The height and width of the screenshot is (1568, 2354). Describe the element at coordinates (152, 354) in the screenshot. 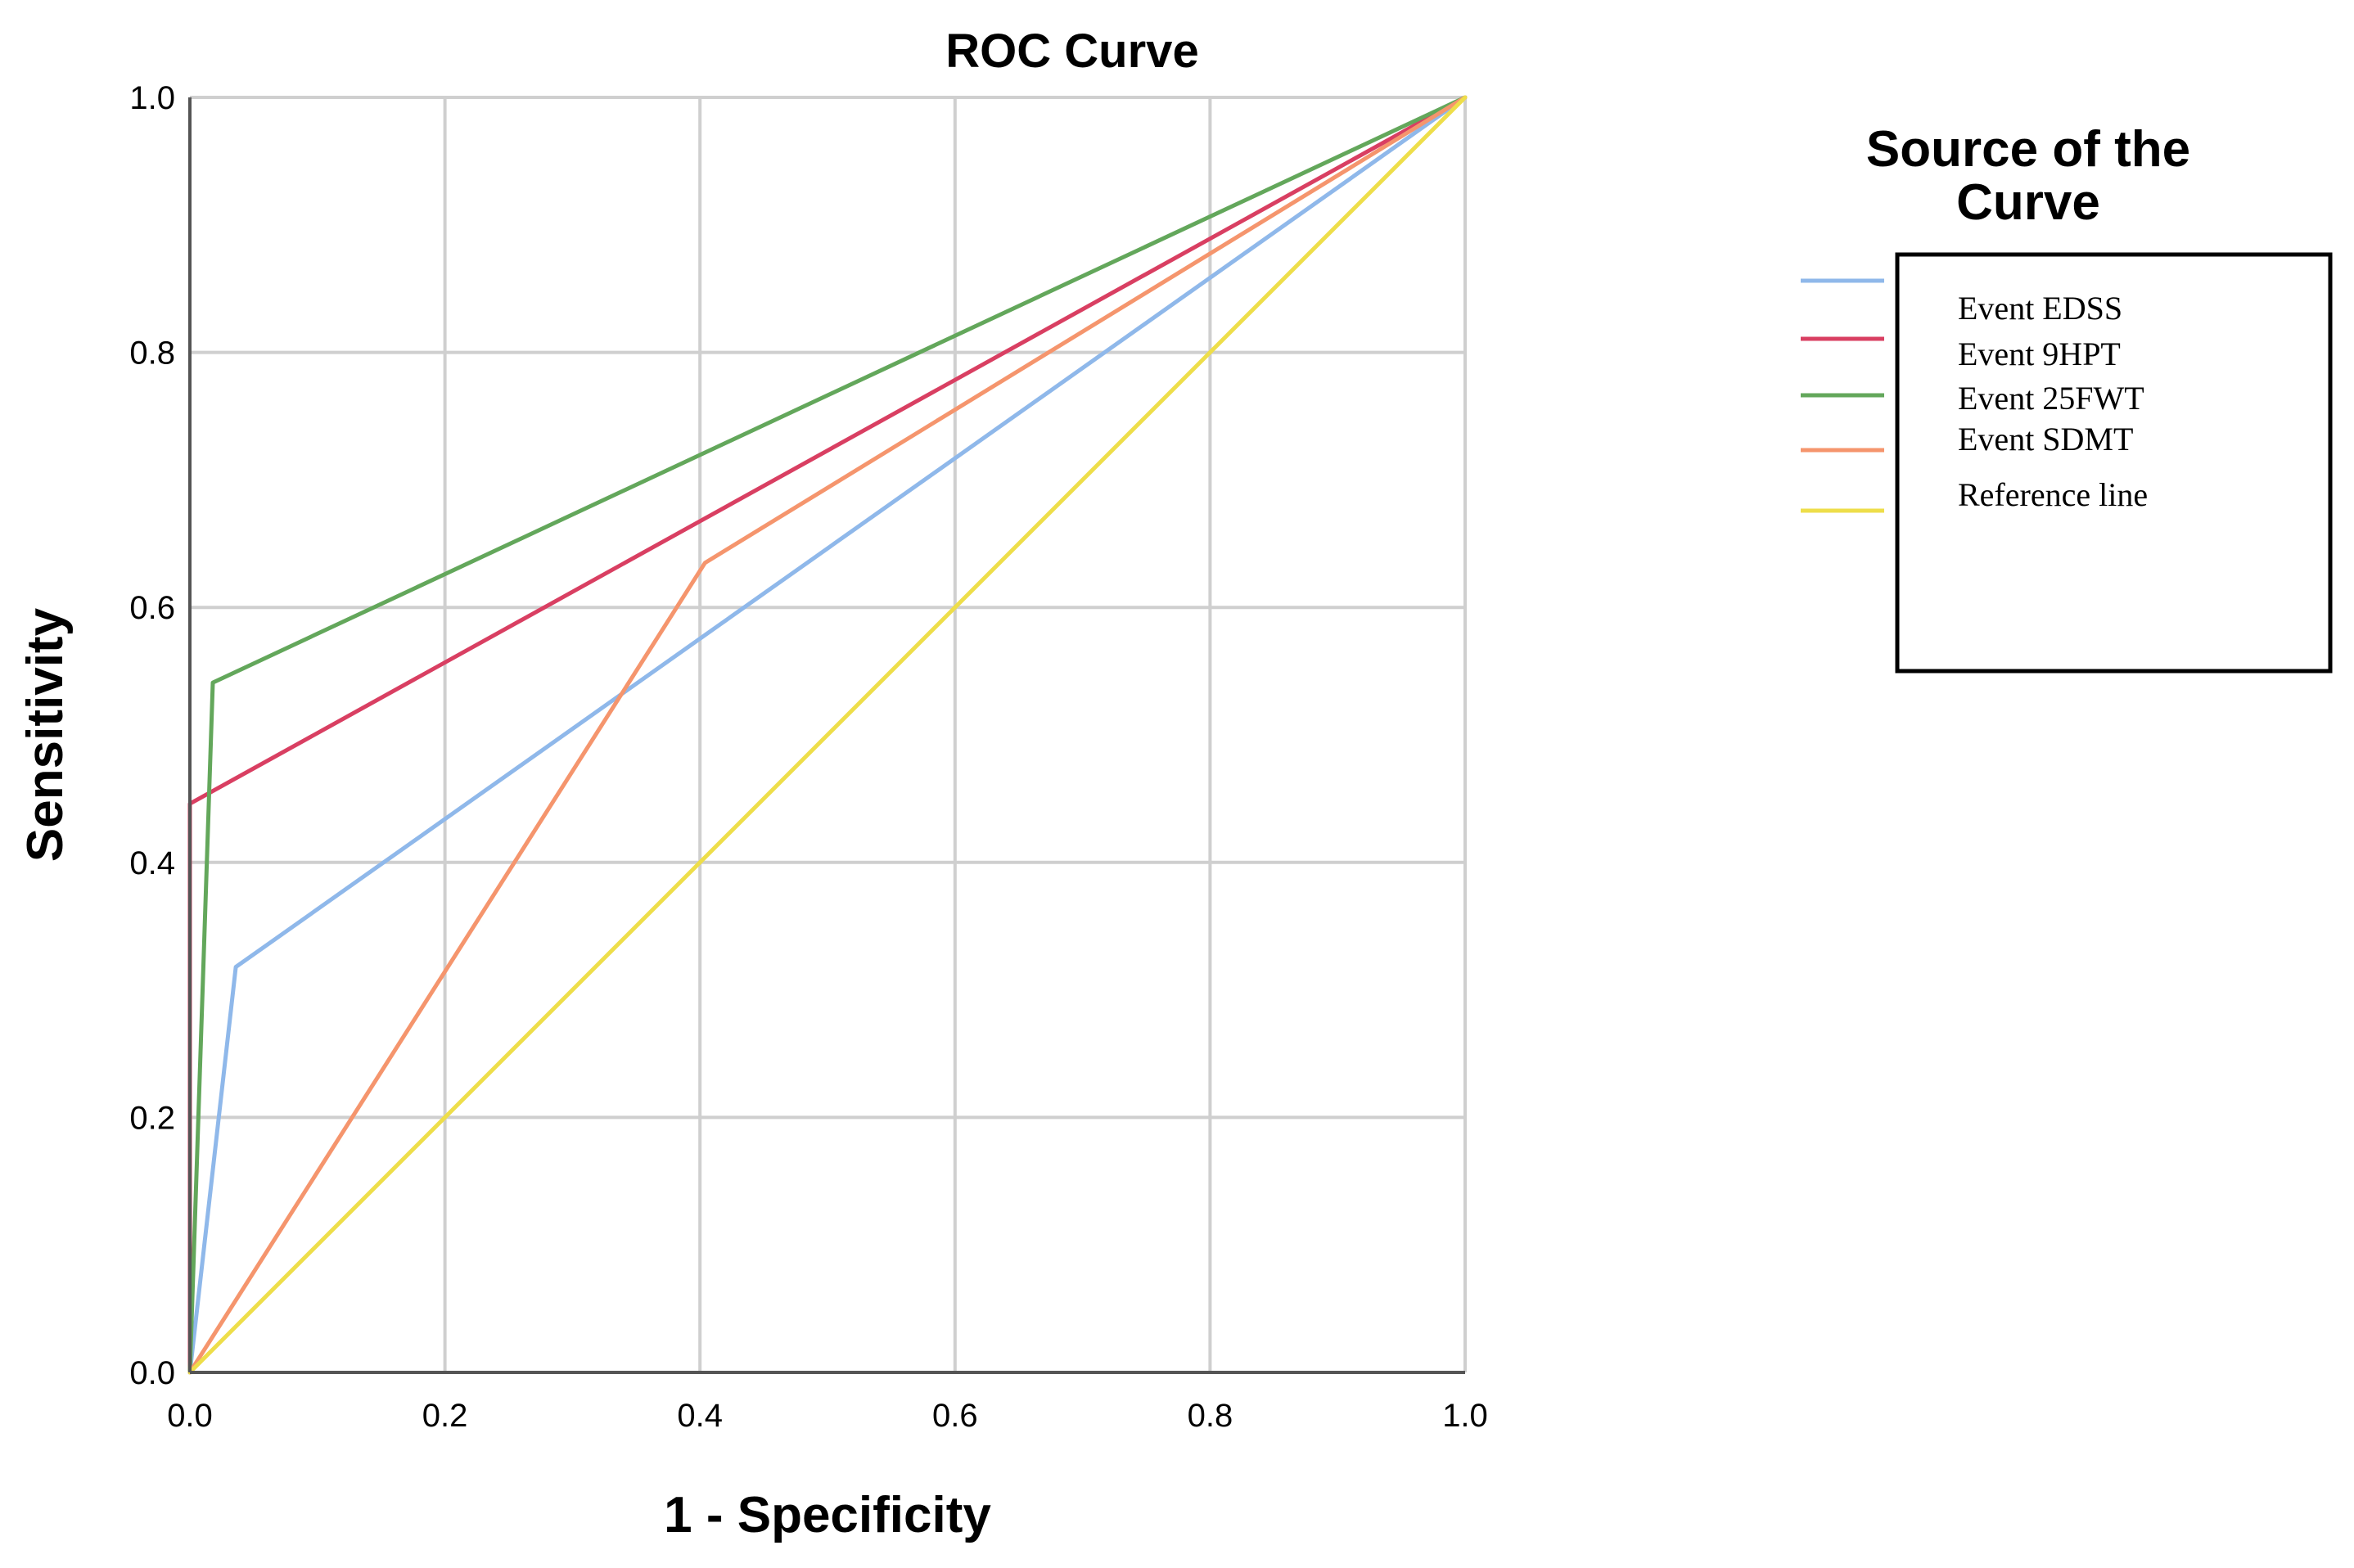

I see `y-tick-label: 0.8` at that location.